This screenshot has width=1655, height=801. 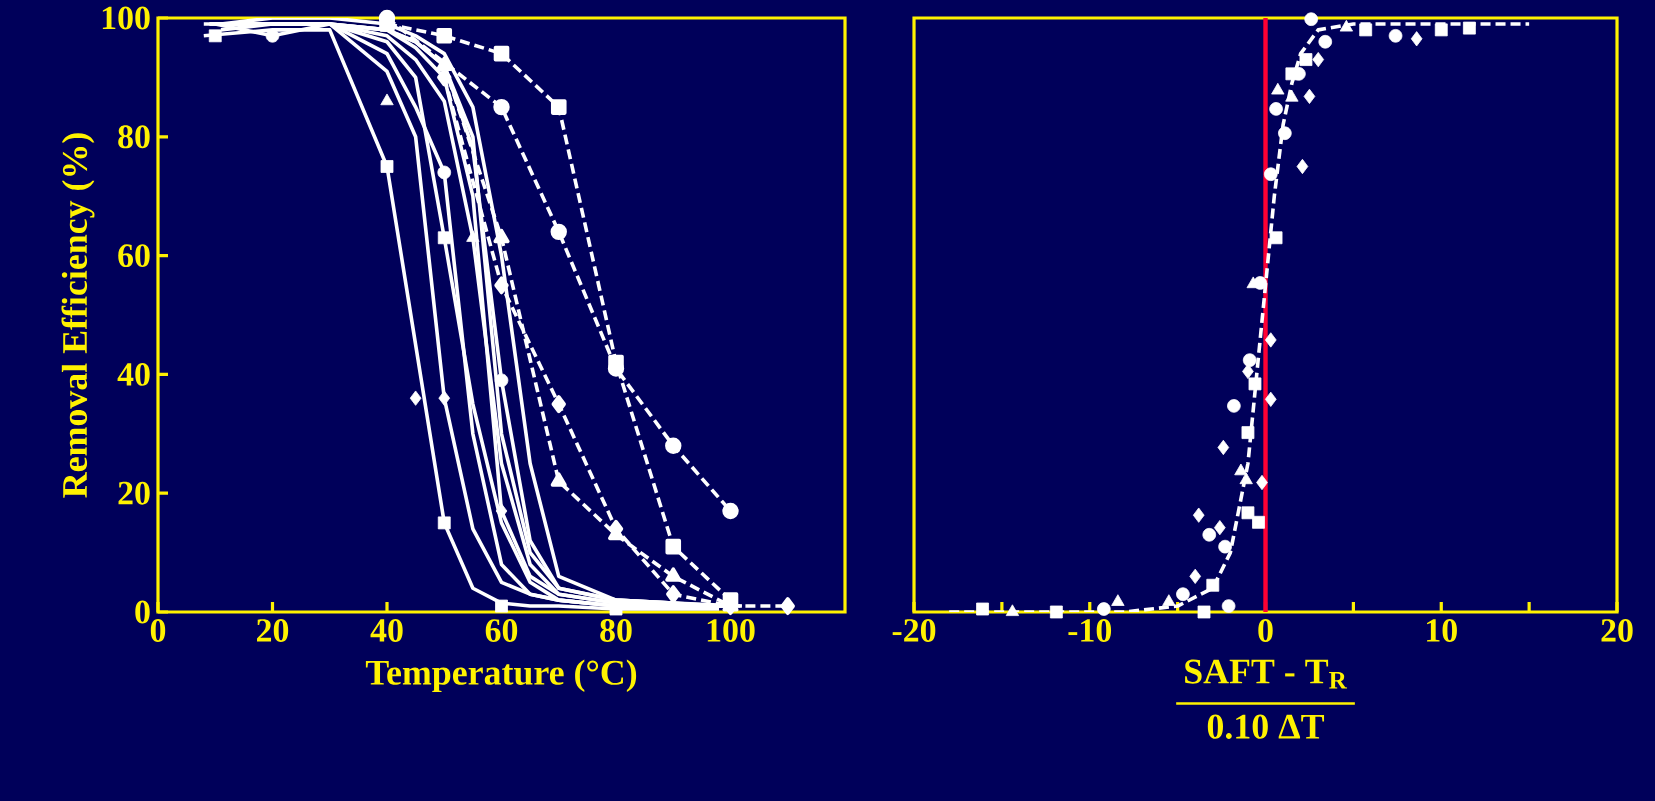 I want to click on y-tick-label: 20, so click(x=134, y=493).